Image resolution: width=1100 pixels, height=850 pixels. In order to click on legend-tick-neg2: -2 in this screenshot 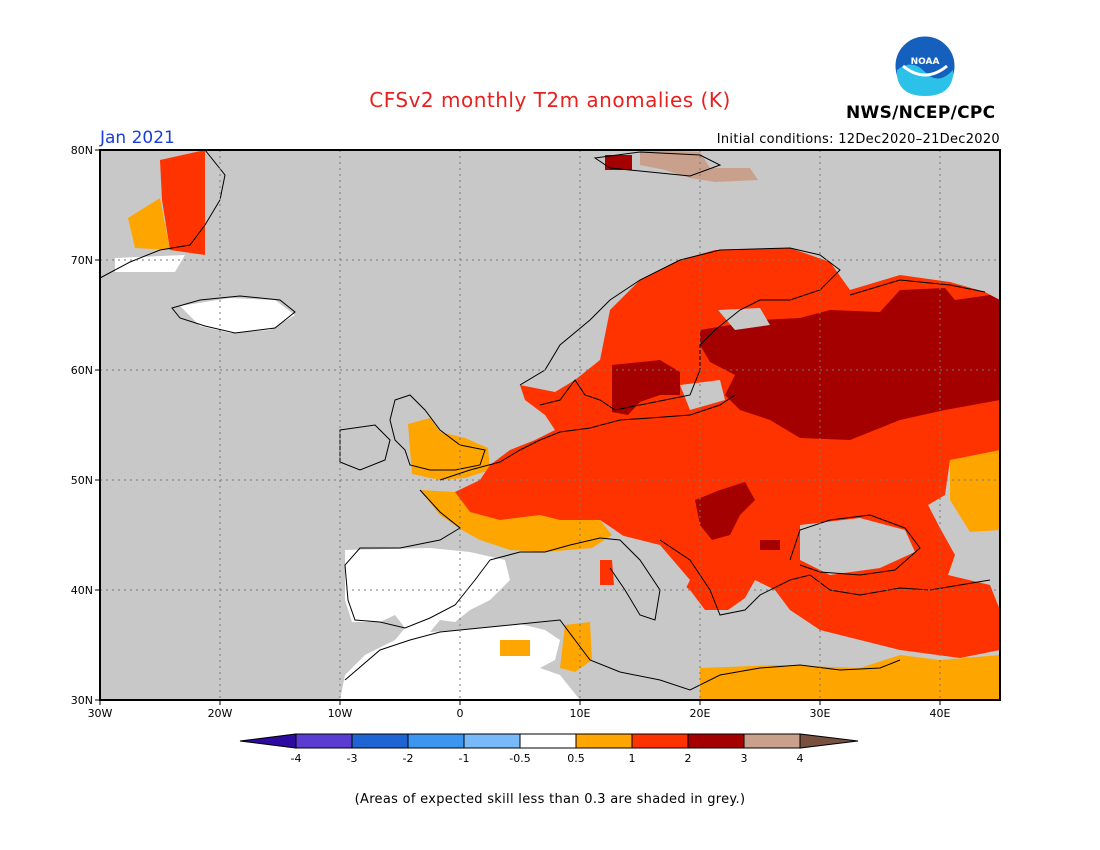, I will do `click(408, 758)`.